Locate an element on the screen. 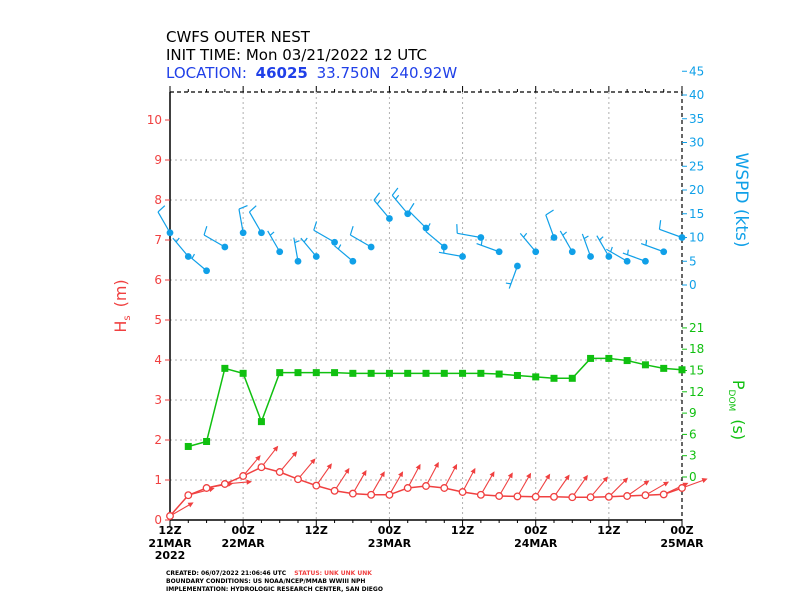 This screenshot has width=792, height=612. tp-axis-title: PDOM (s) is located at coordinates (737, 410).